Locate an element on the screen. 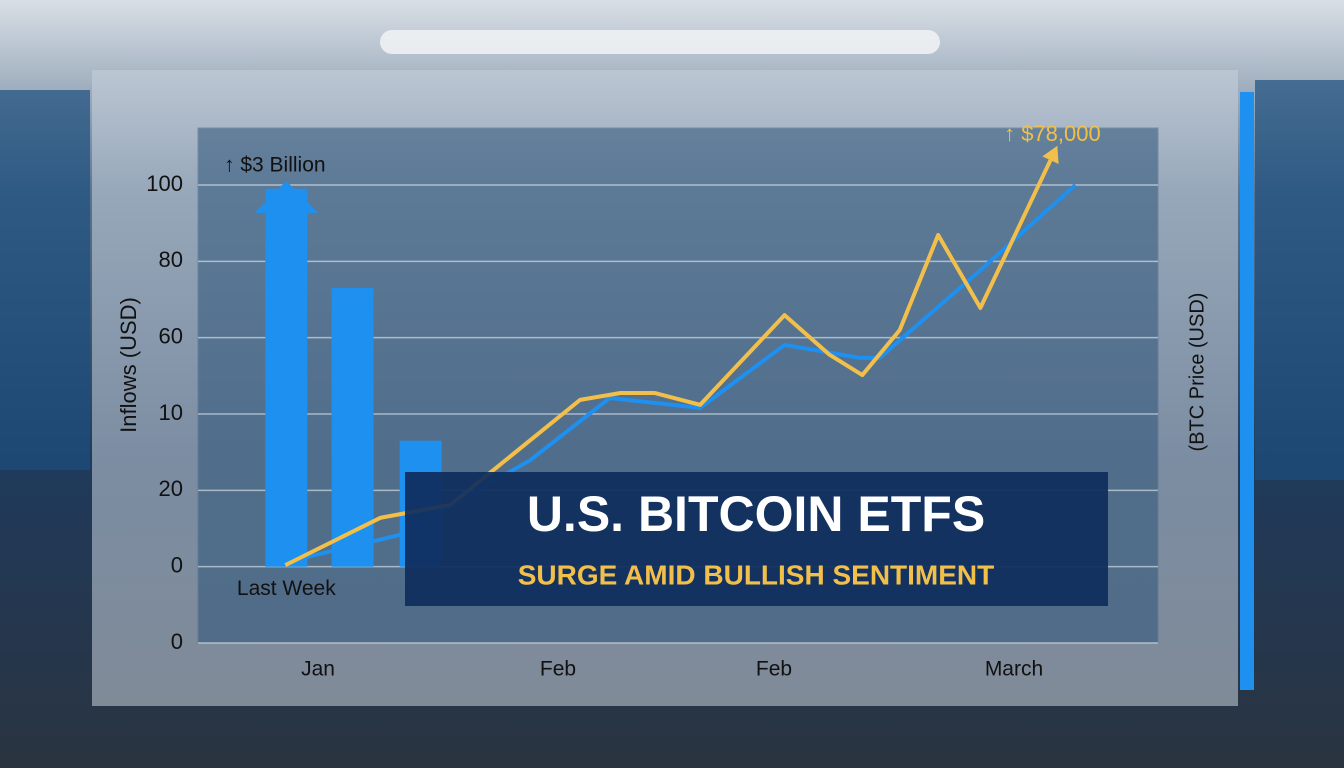  annotation: ↑ $78,000 is located at coordinates (1052, 133).